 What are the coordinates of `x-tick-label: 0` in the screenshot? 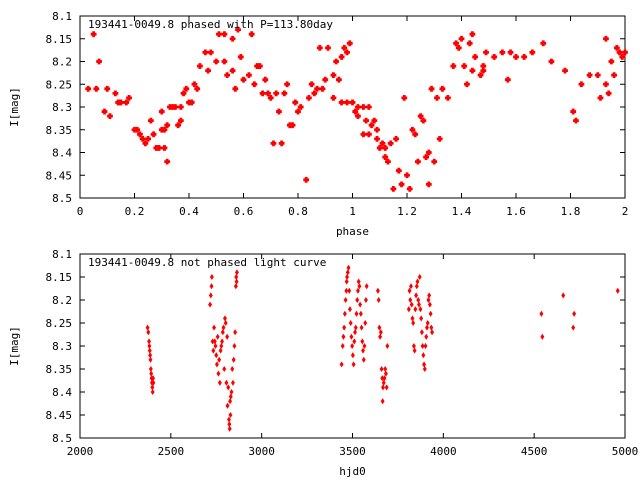 It's located at (80, 211).